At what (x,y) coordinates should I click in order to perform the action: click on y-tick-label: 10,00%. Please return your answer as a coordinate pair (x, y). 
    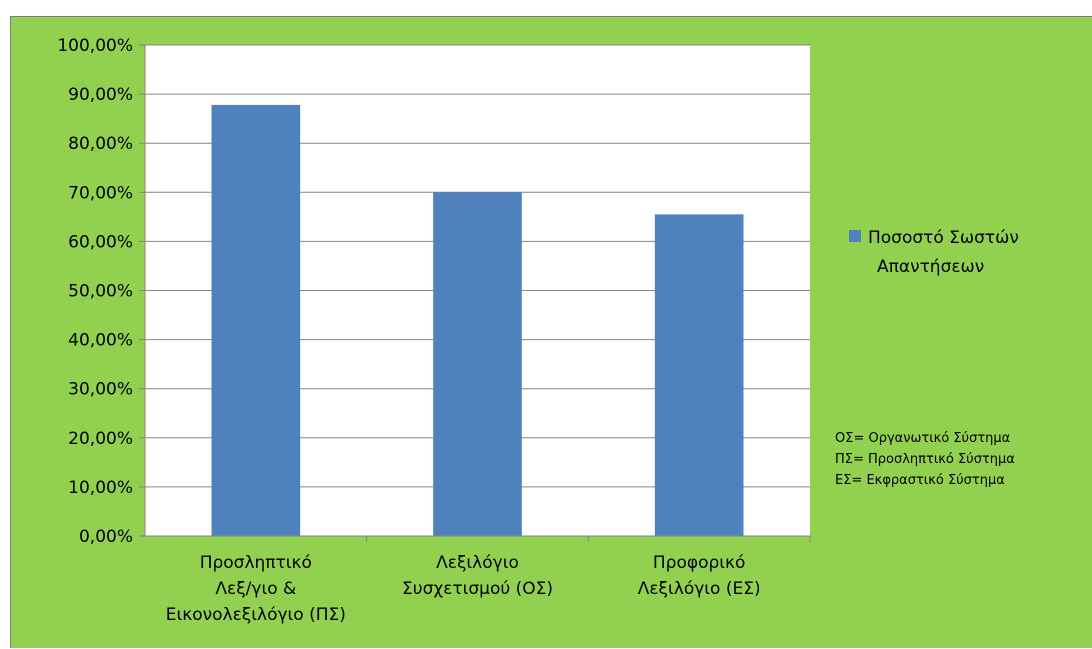
    Looking at the image, I should click on (100, 488).